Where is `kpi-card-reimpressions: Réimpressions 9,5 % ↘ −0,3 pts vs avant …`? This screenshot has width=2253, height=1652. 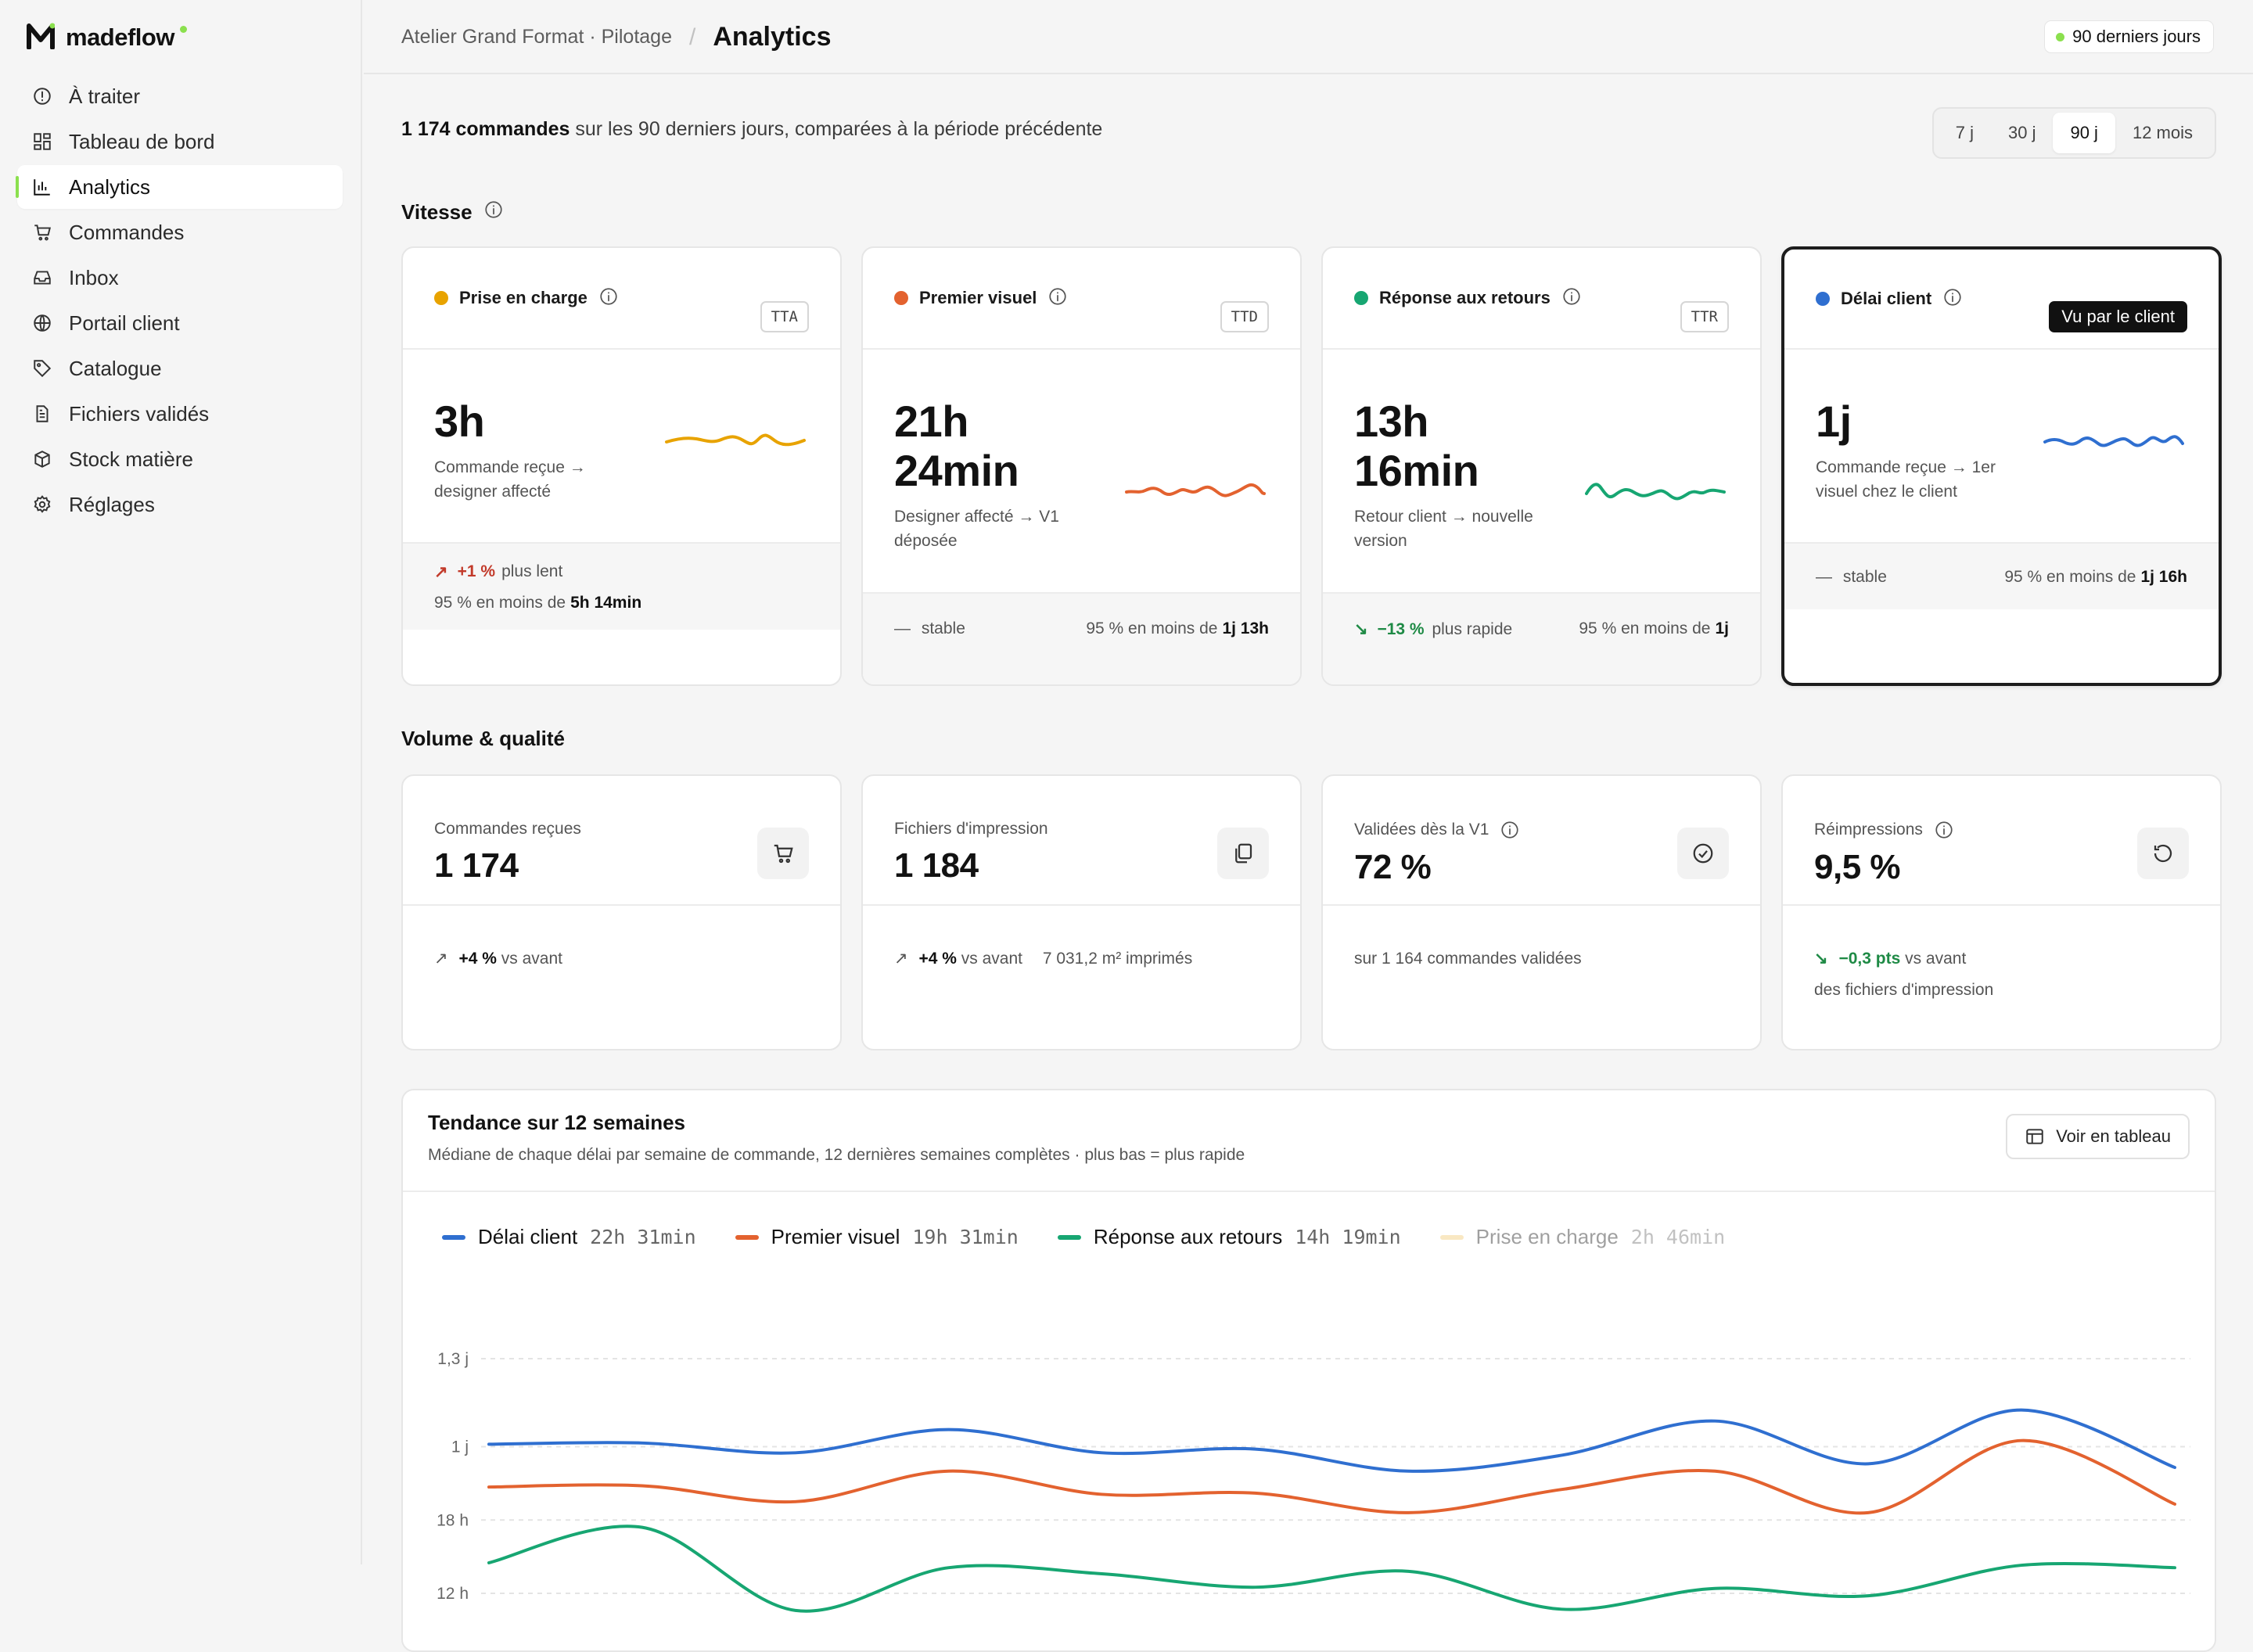
kpi-card-reimpressions: Réimpressions 9,5 % ↘ −0,3 pts vs avant … is located at coordinates (2002, 912).